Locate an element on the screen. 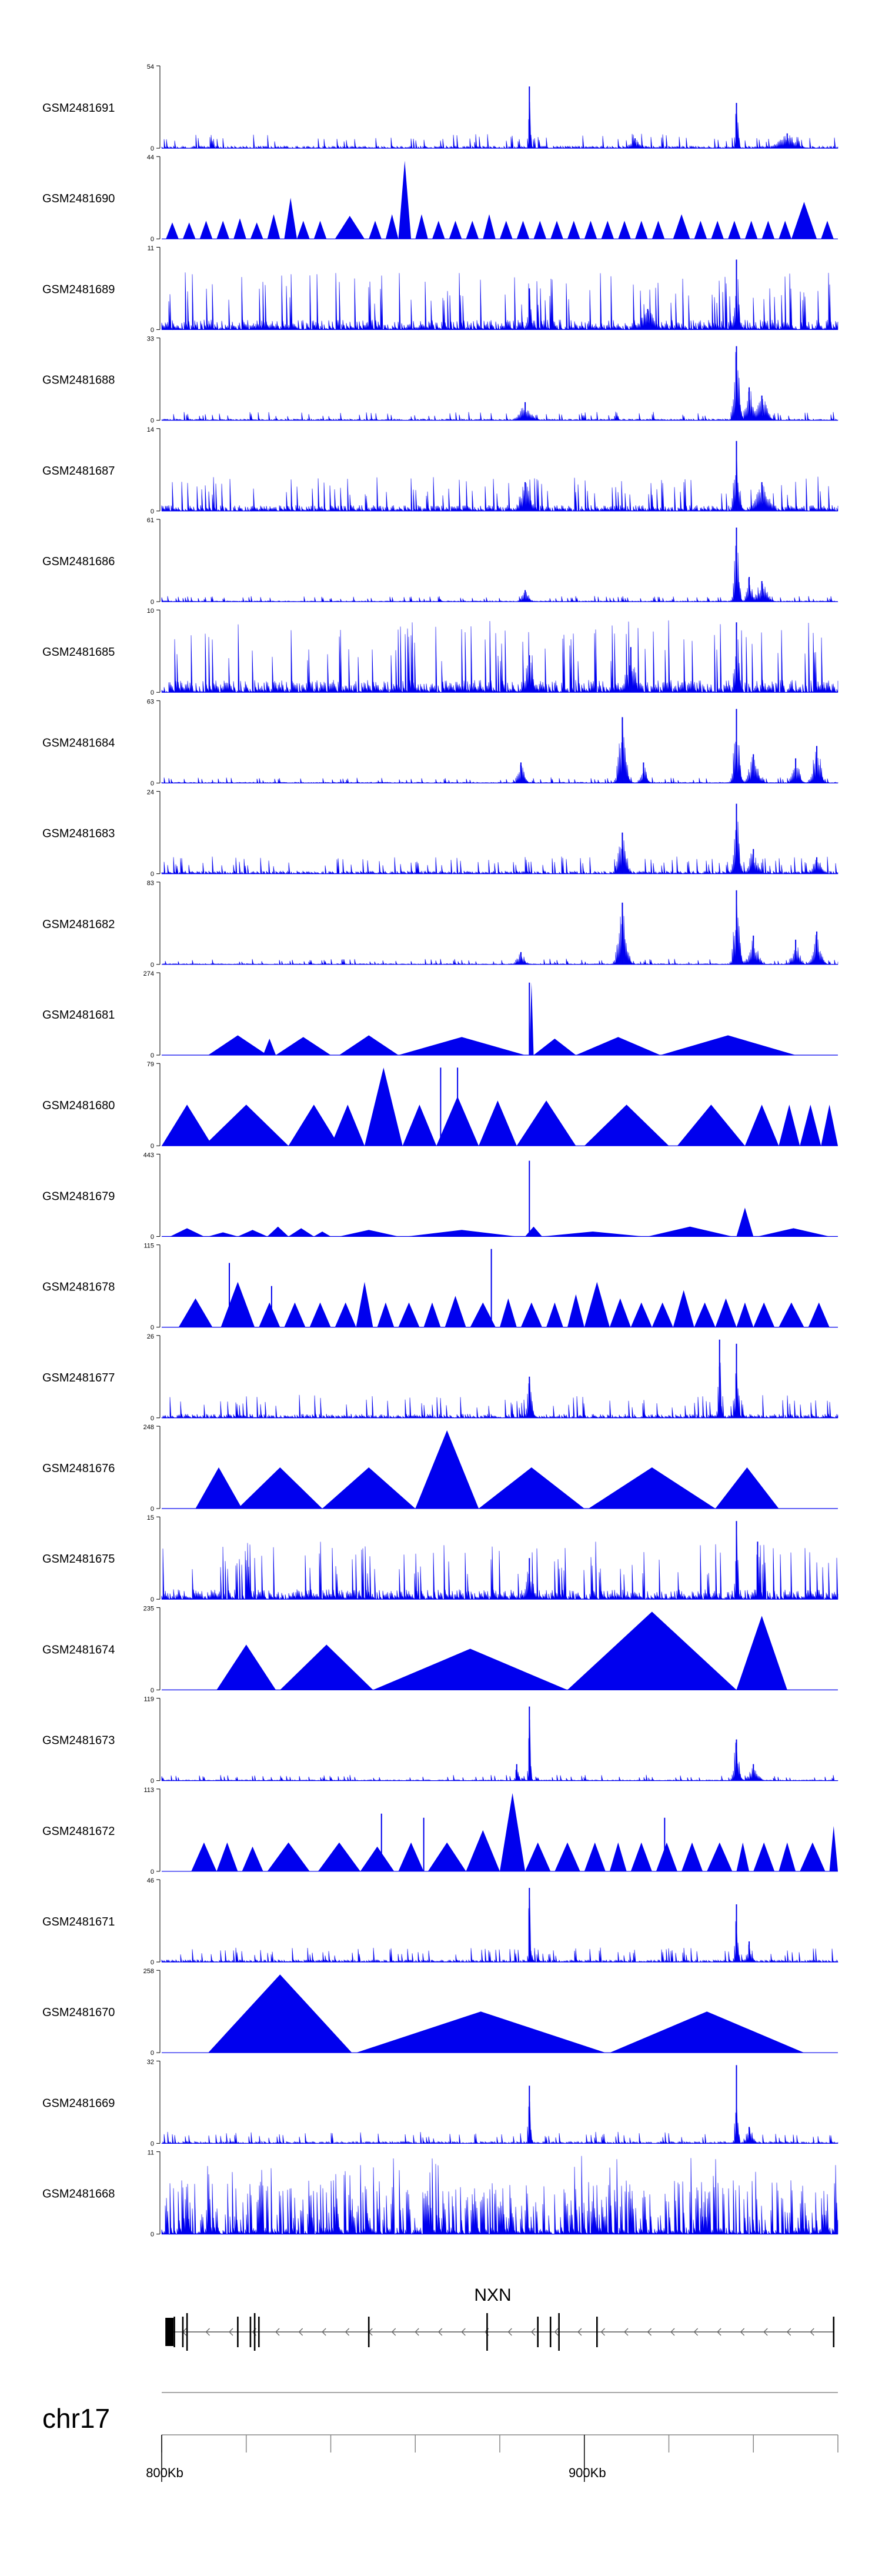 The image size is (882, 2576). track-GSM2481669: GSM2481669 32 0 is located at coordinates (440, 2102).